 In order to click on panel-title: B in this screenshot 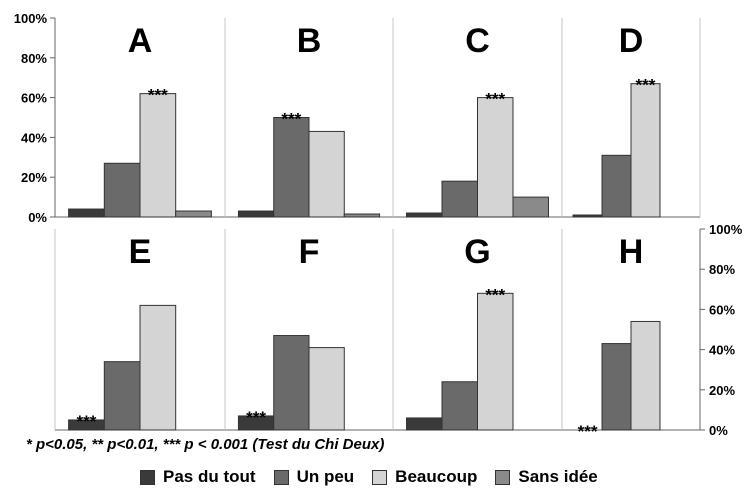, I will do `click(309, 41)`.